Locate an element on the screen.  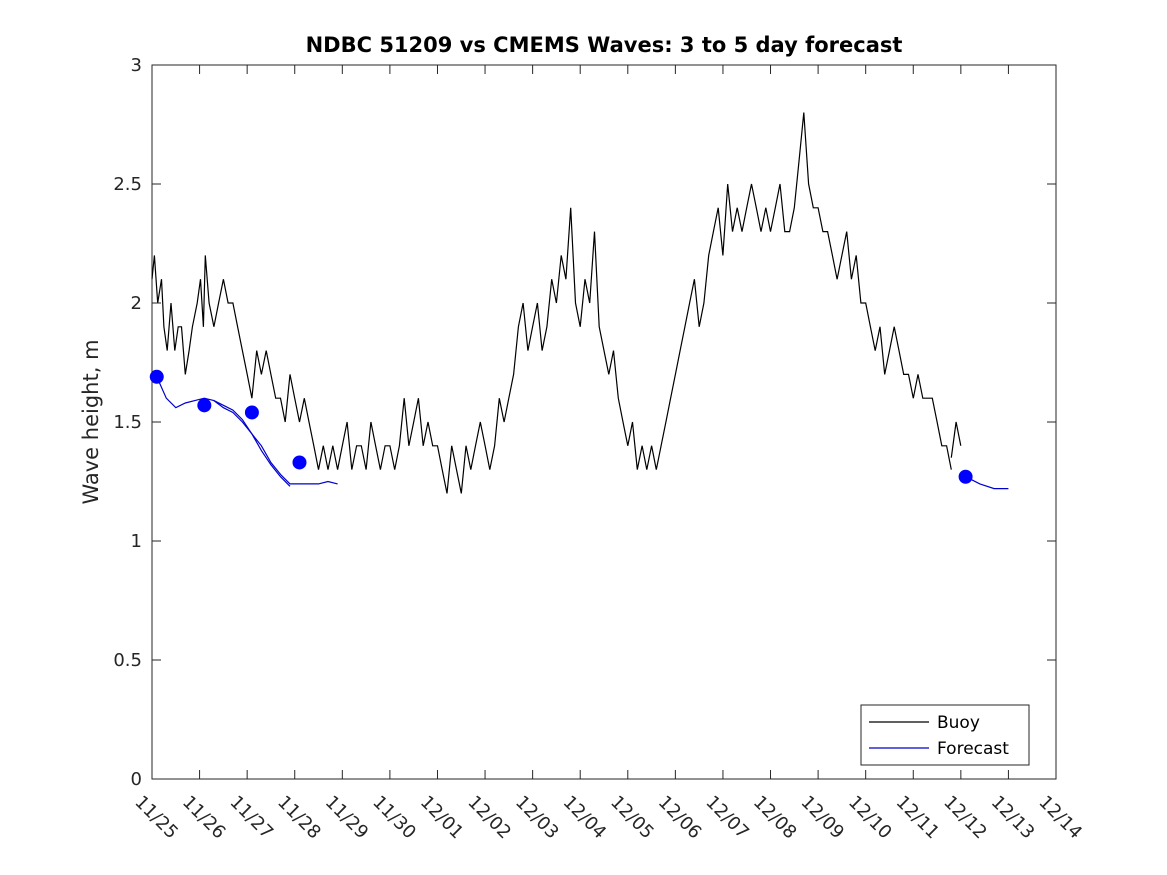
legend-label: Forecast is located at coordinates (973, 749).